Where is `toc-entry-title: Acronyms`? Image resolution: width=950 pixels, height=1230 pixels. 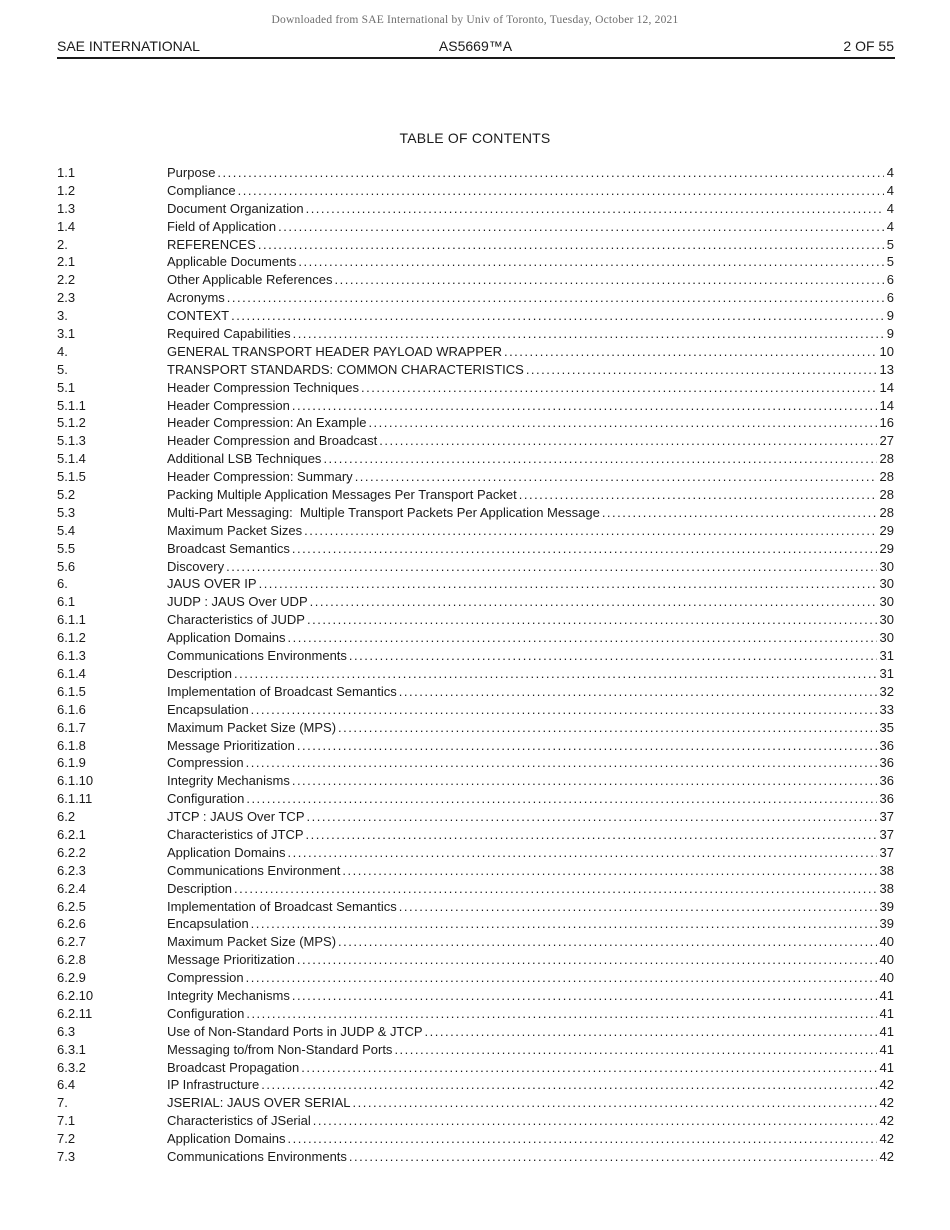 toc-entry-title: Acronyms is located at coordinates (196, 298).